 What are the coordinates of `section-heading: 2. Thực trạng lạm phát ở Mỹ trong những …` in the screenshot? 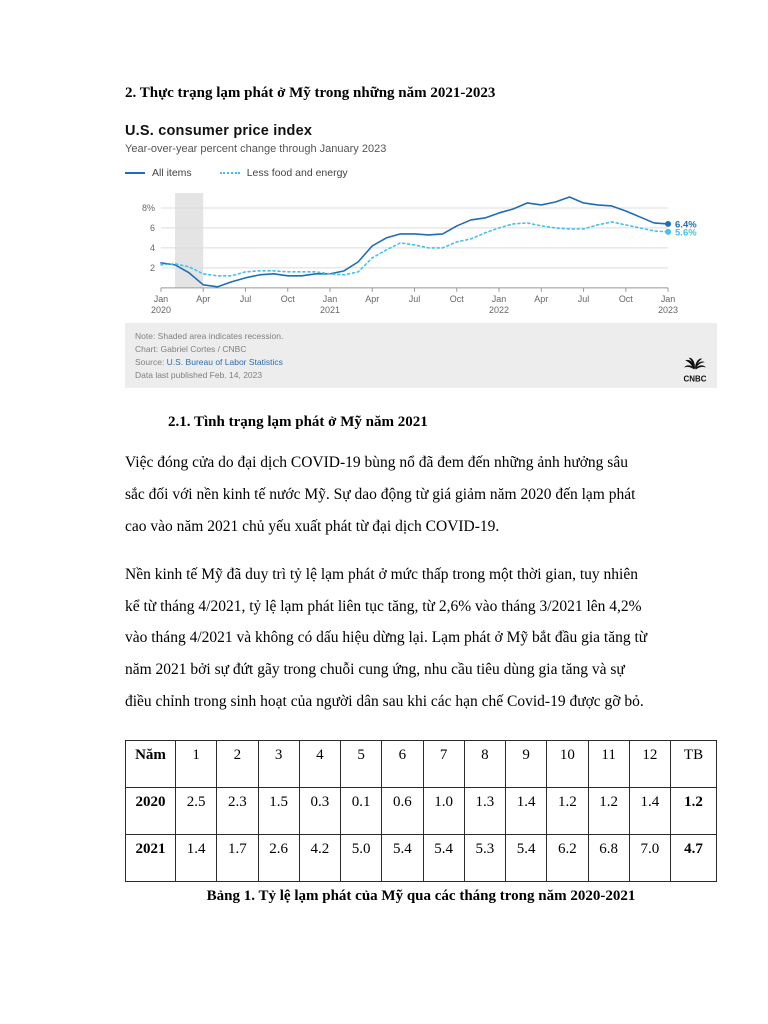 It's located at (310, 93).